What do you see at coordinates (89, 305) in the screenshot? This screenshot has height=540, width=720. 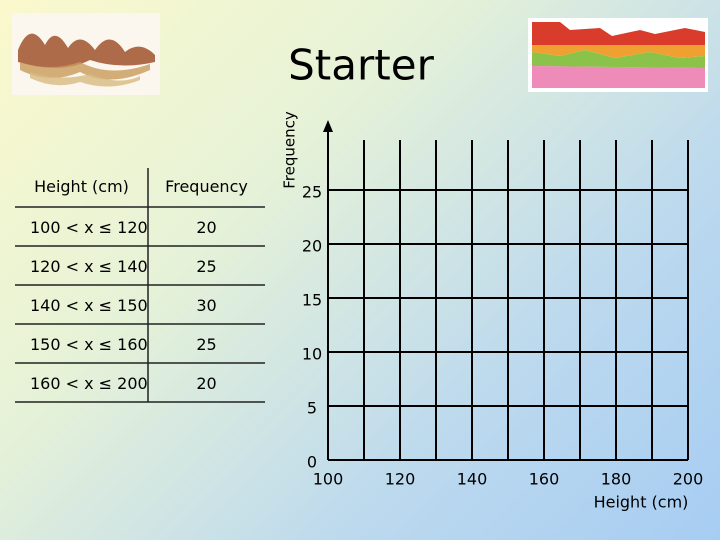 I see `table-cell: 140 < x ≤ 150` at bounding box center [89, 305].